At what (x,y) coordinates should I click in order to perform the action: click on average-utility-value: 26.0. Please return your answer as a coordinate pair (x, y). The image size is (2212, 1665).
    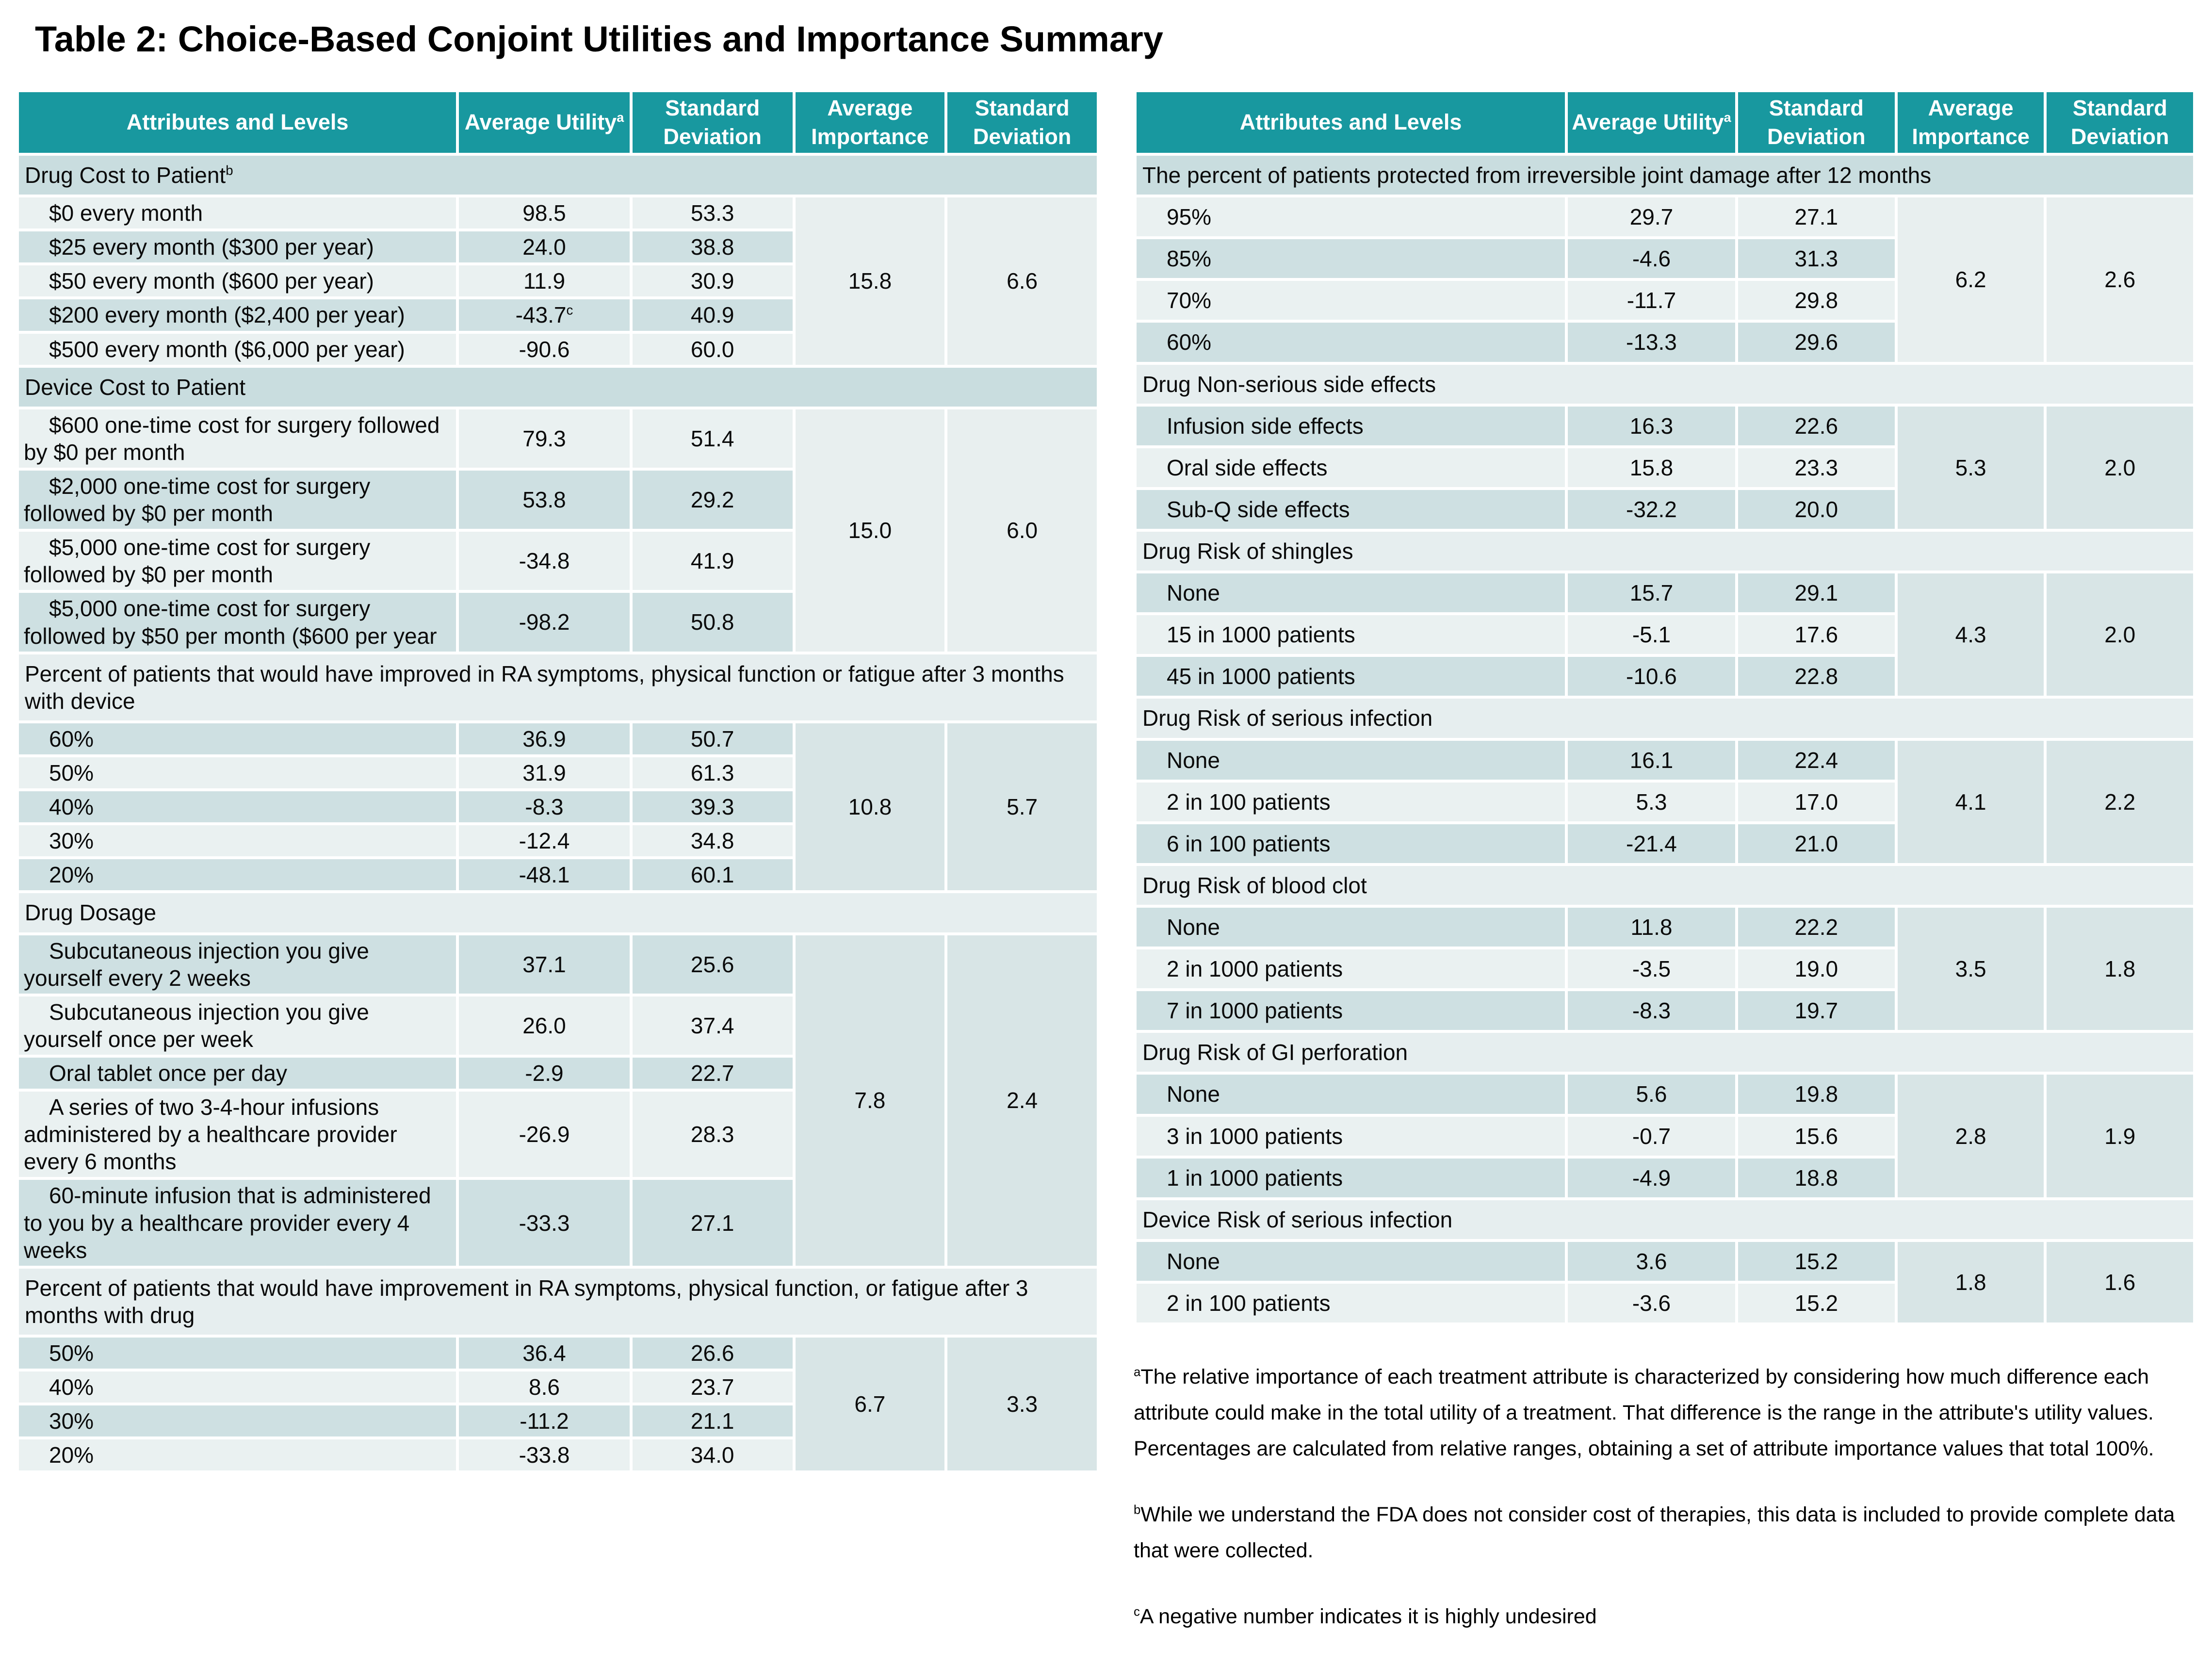
    Looking at the image, I should click on (544, 1025).